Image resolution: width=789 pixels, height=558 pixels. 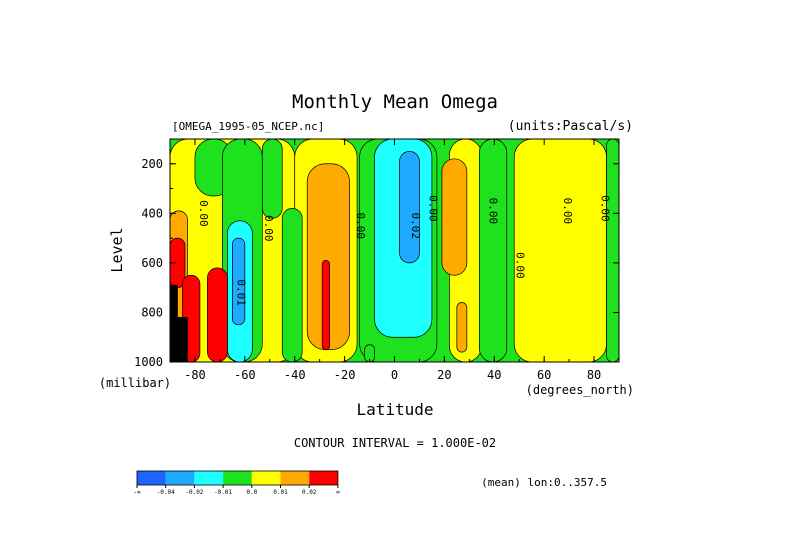 I want to click on x-tick-label-0: -80, so click(x=195, y=375).